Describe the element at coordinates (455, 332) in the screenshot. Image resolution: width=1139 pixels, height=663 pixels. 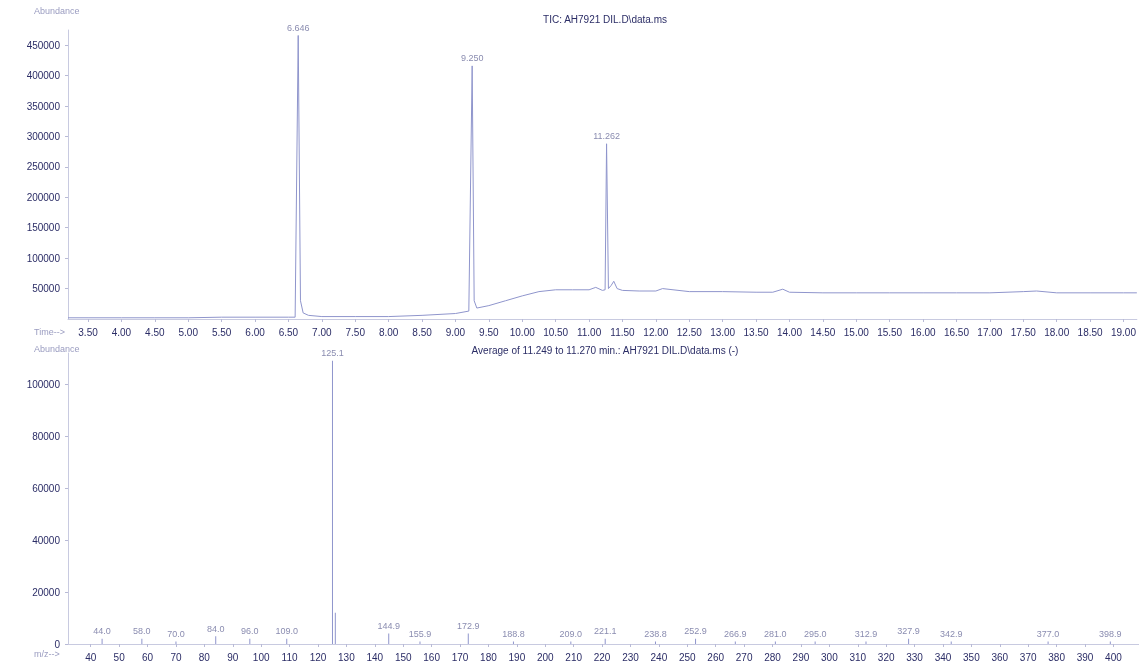
I see `x-tick-label: 9.00` at that location.